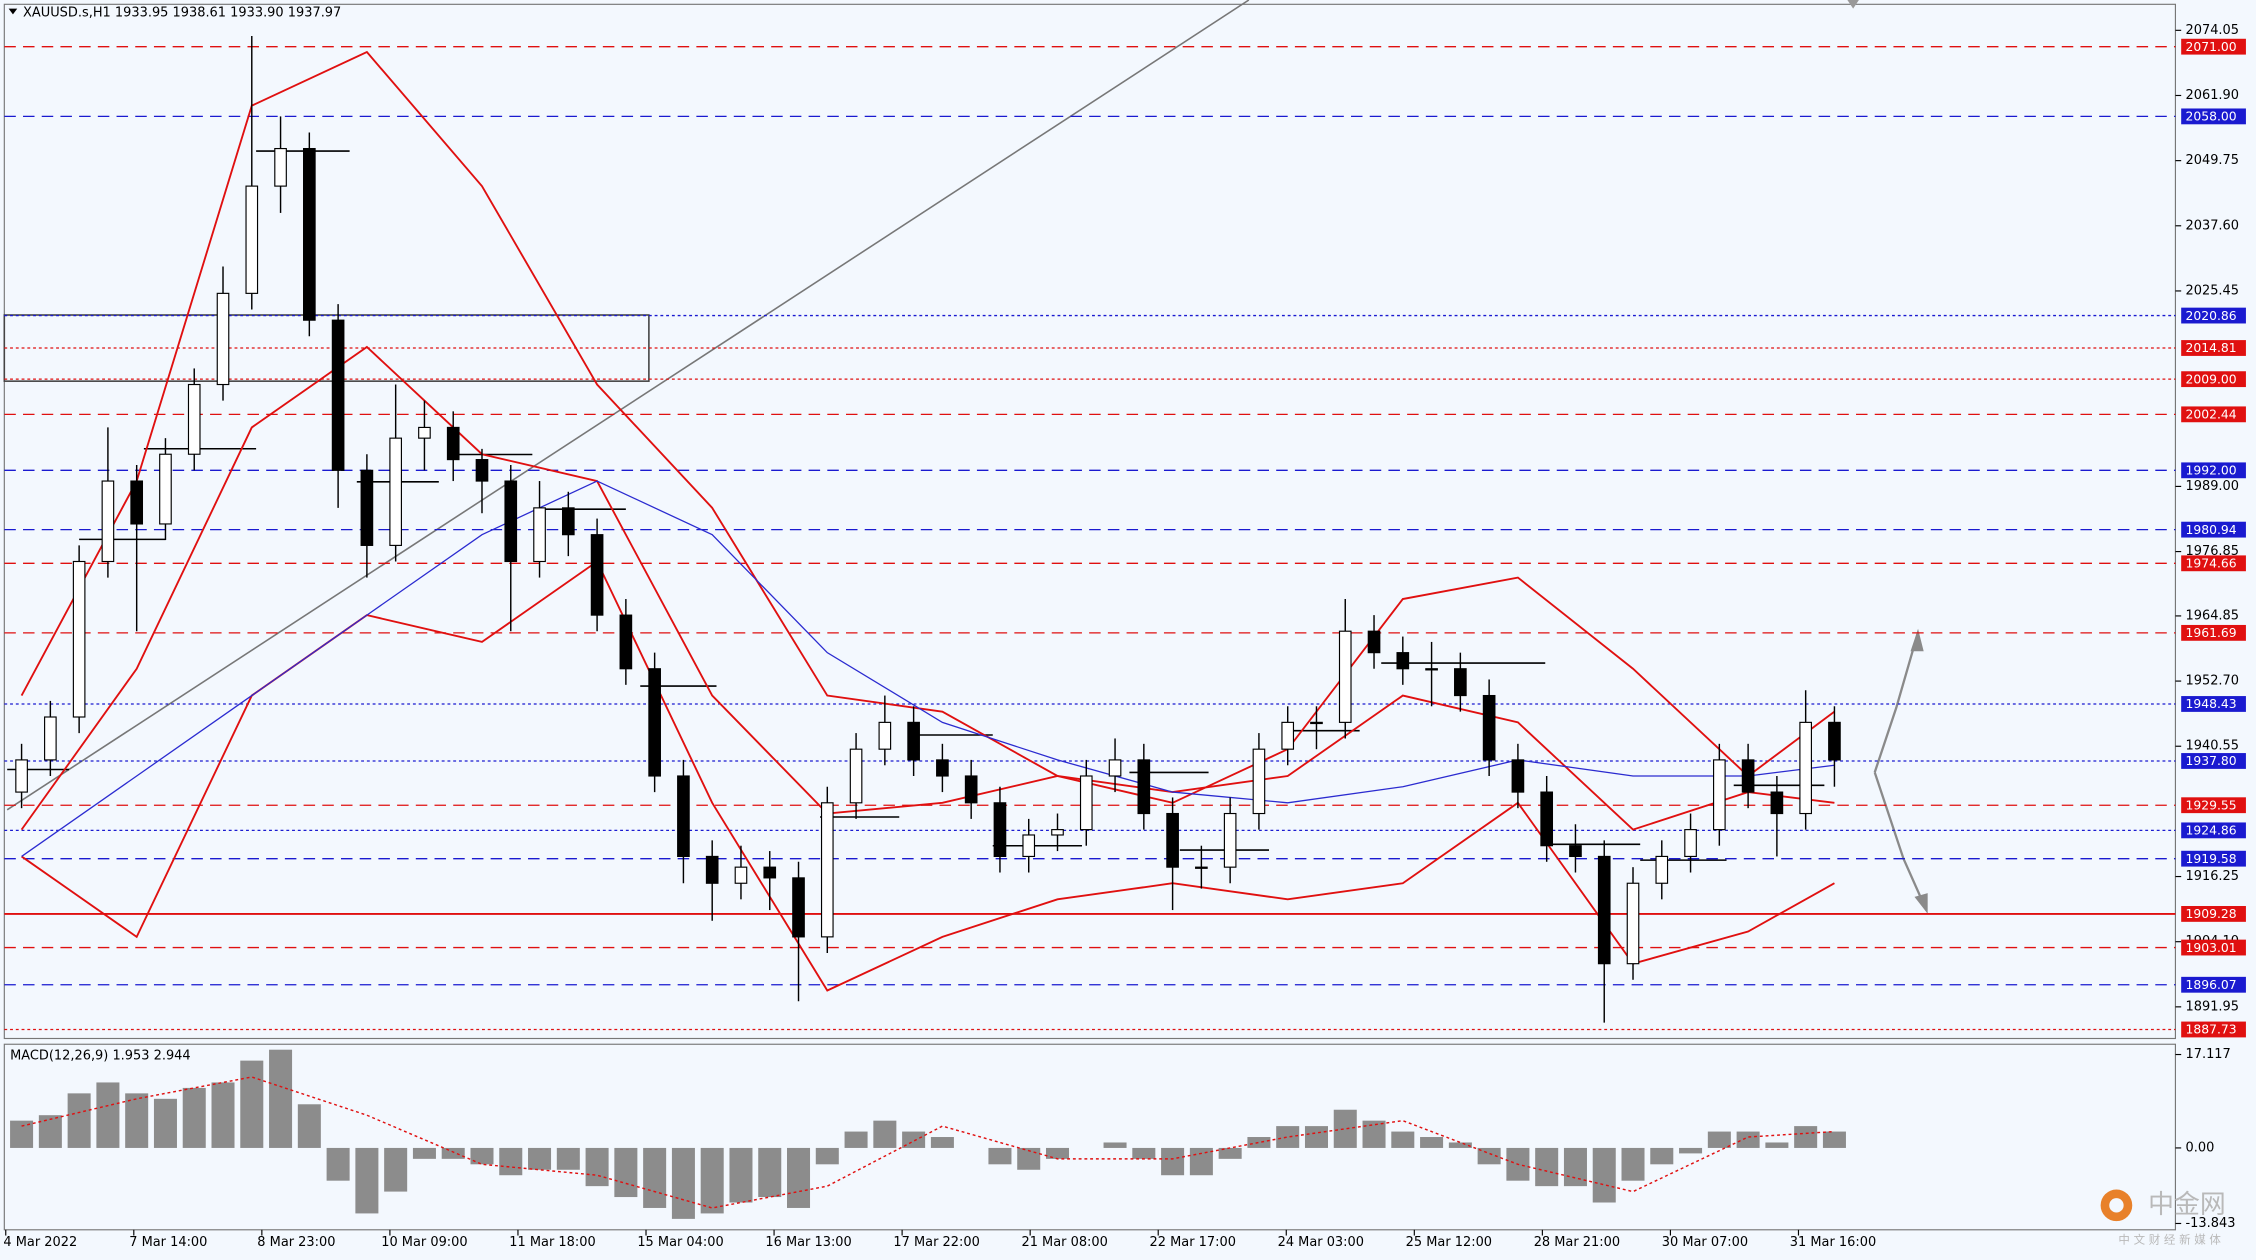 Image resolution: width=2256 pixels, height=1260 pixels. Describe the element at coordinates (2211, 564) in the screenshot. I see `level-label: 1974.66` at that location.